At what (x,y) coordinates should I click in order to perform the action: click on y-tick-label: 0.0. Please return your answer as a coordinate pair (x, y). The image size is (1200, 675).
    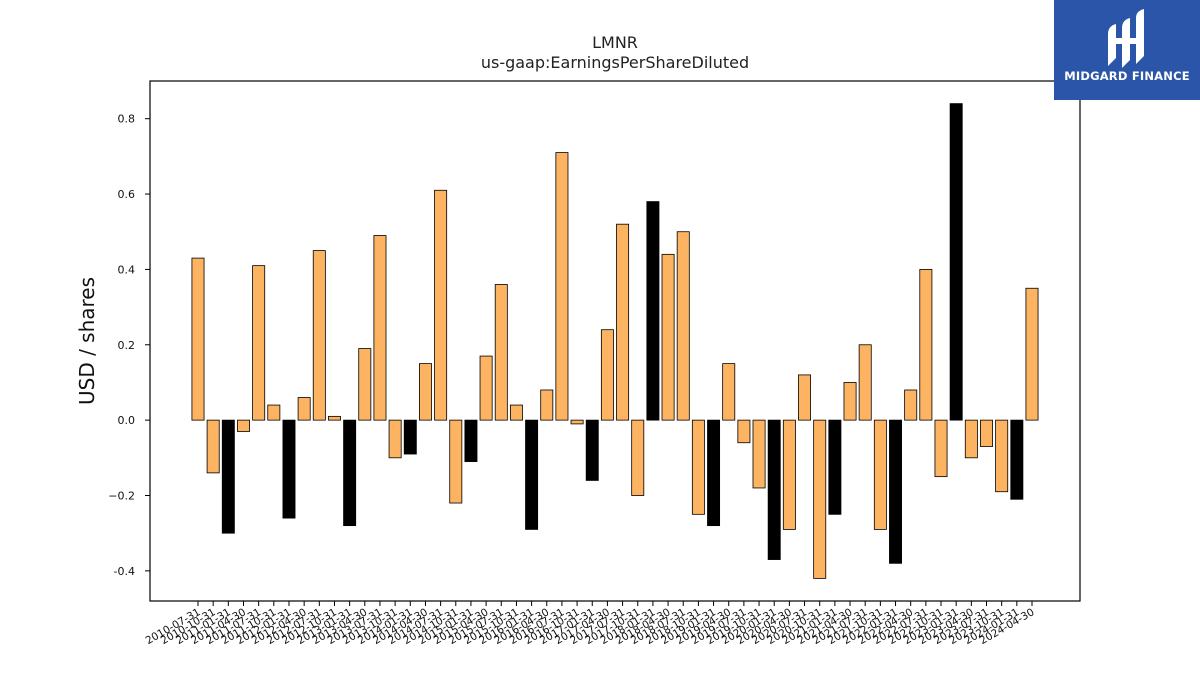
    Looking at the image, I should click on (127, 420).